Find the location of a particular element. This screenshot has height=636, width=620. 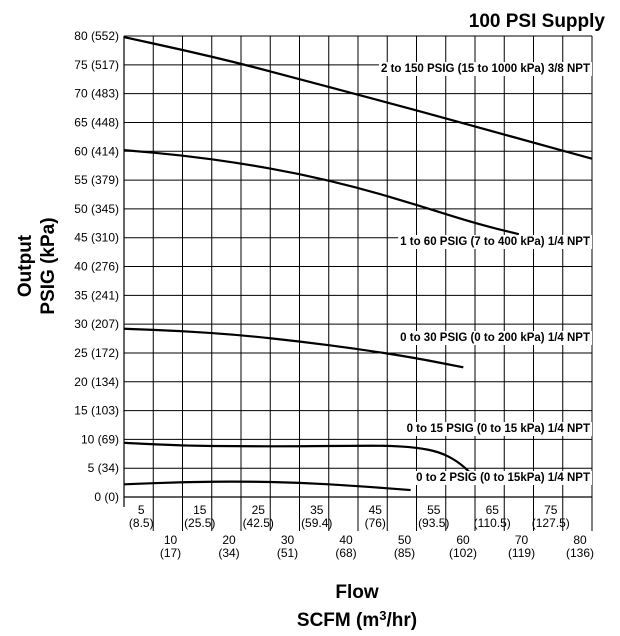

series-label-text: 0 to 15 PSIG (0 to 15 kPa) 1/4 NPT is located at coordinates (498, 429).